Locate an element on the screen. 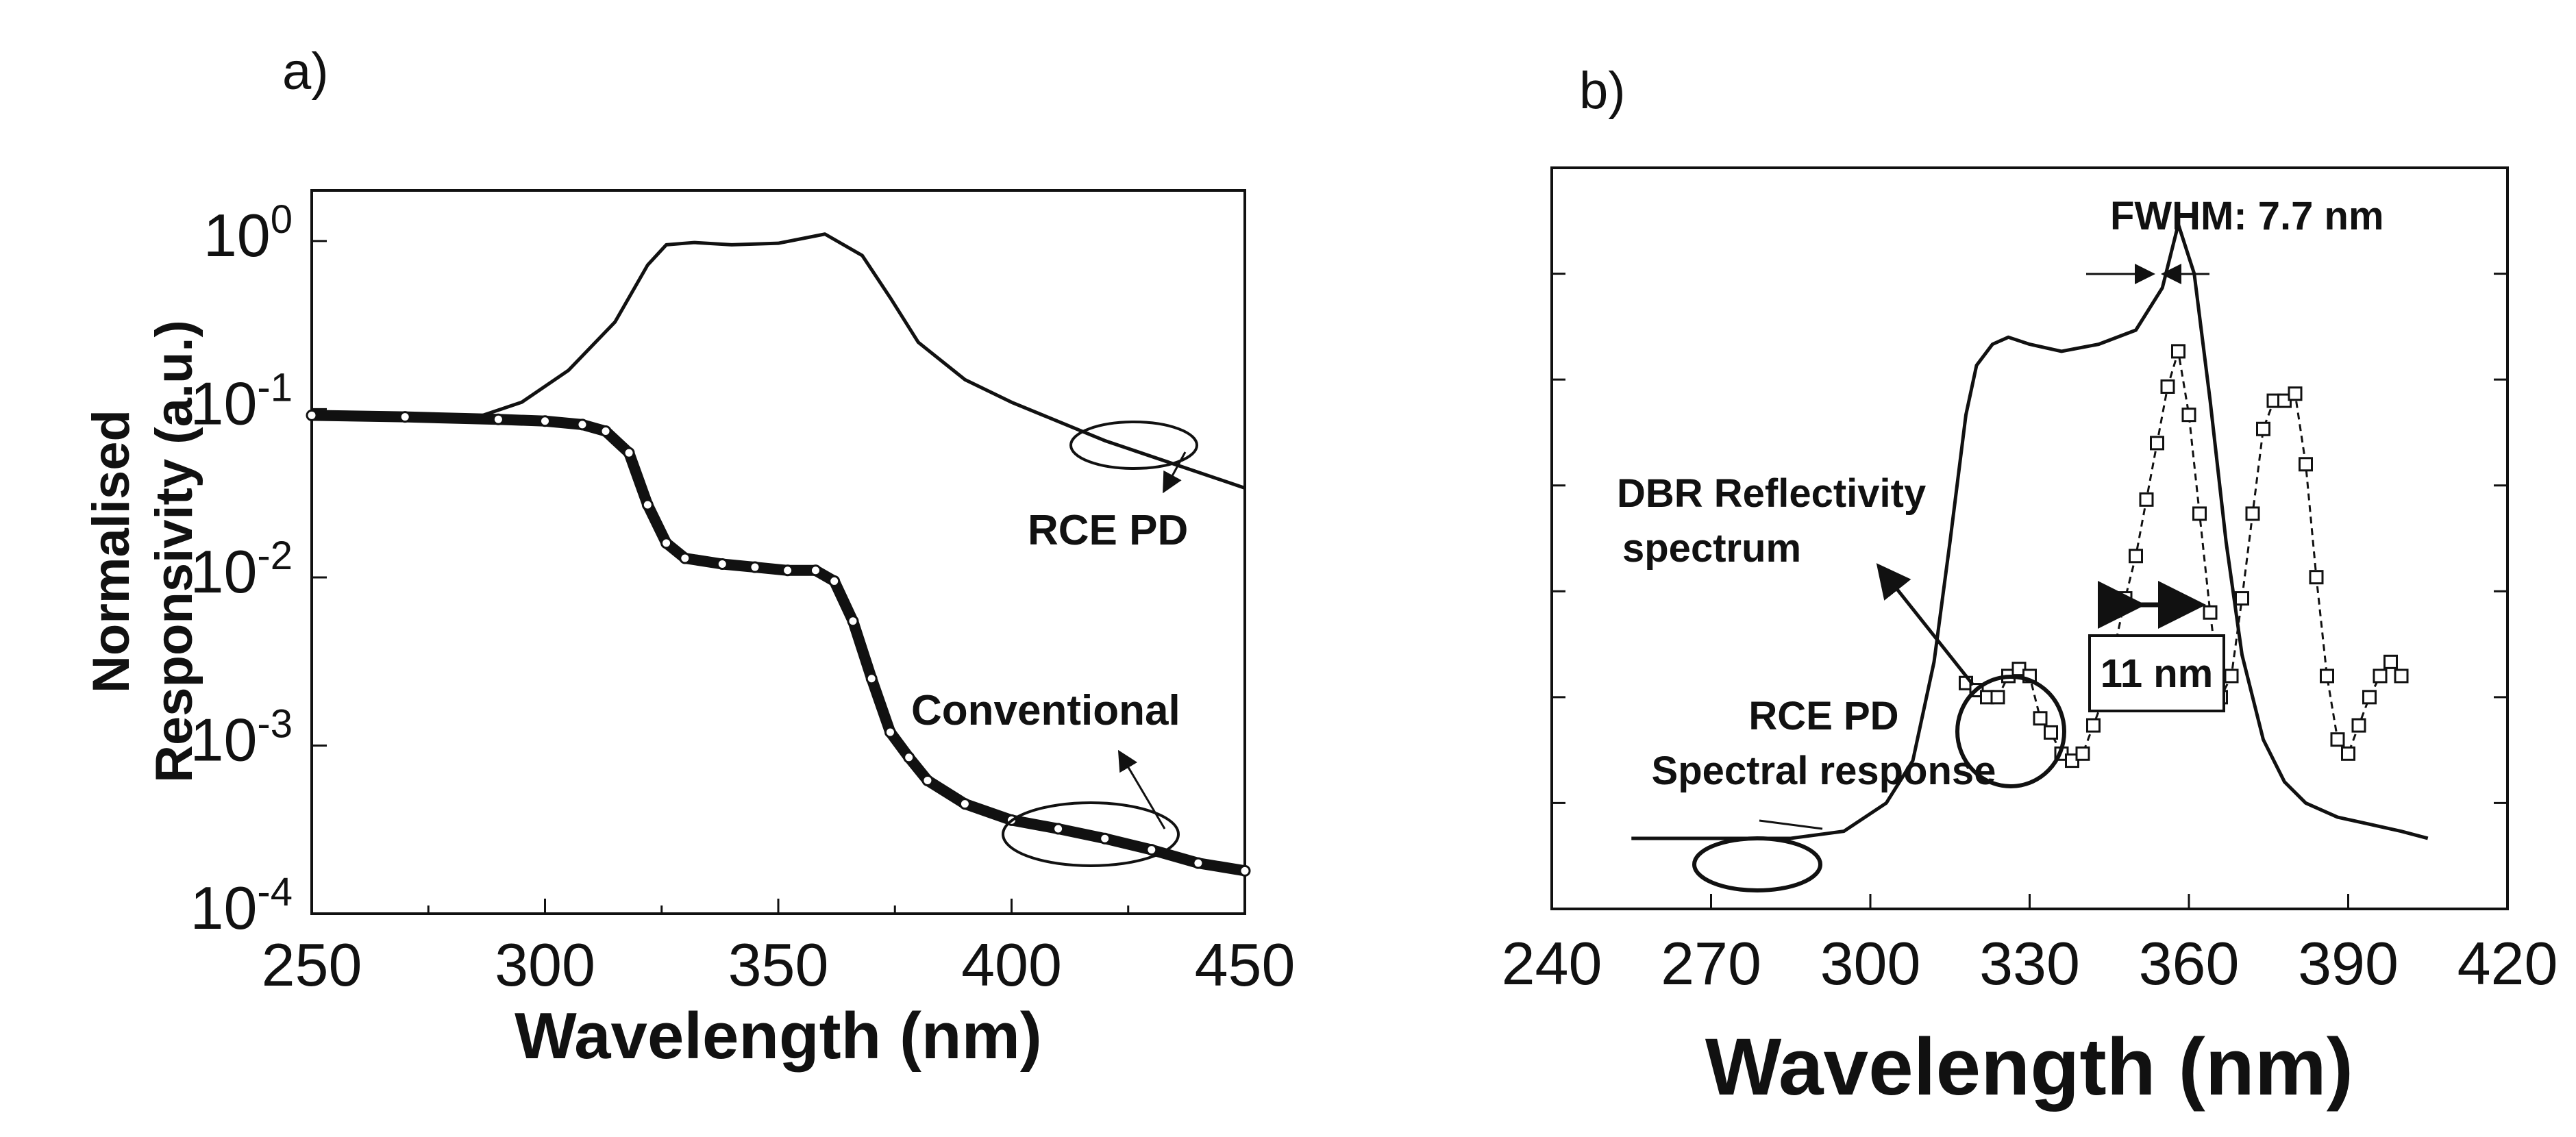 The height and width of the screenshot is (1137, 2576). eleven-nm-label: 11 nm is located at coordinates (2157, 673).